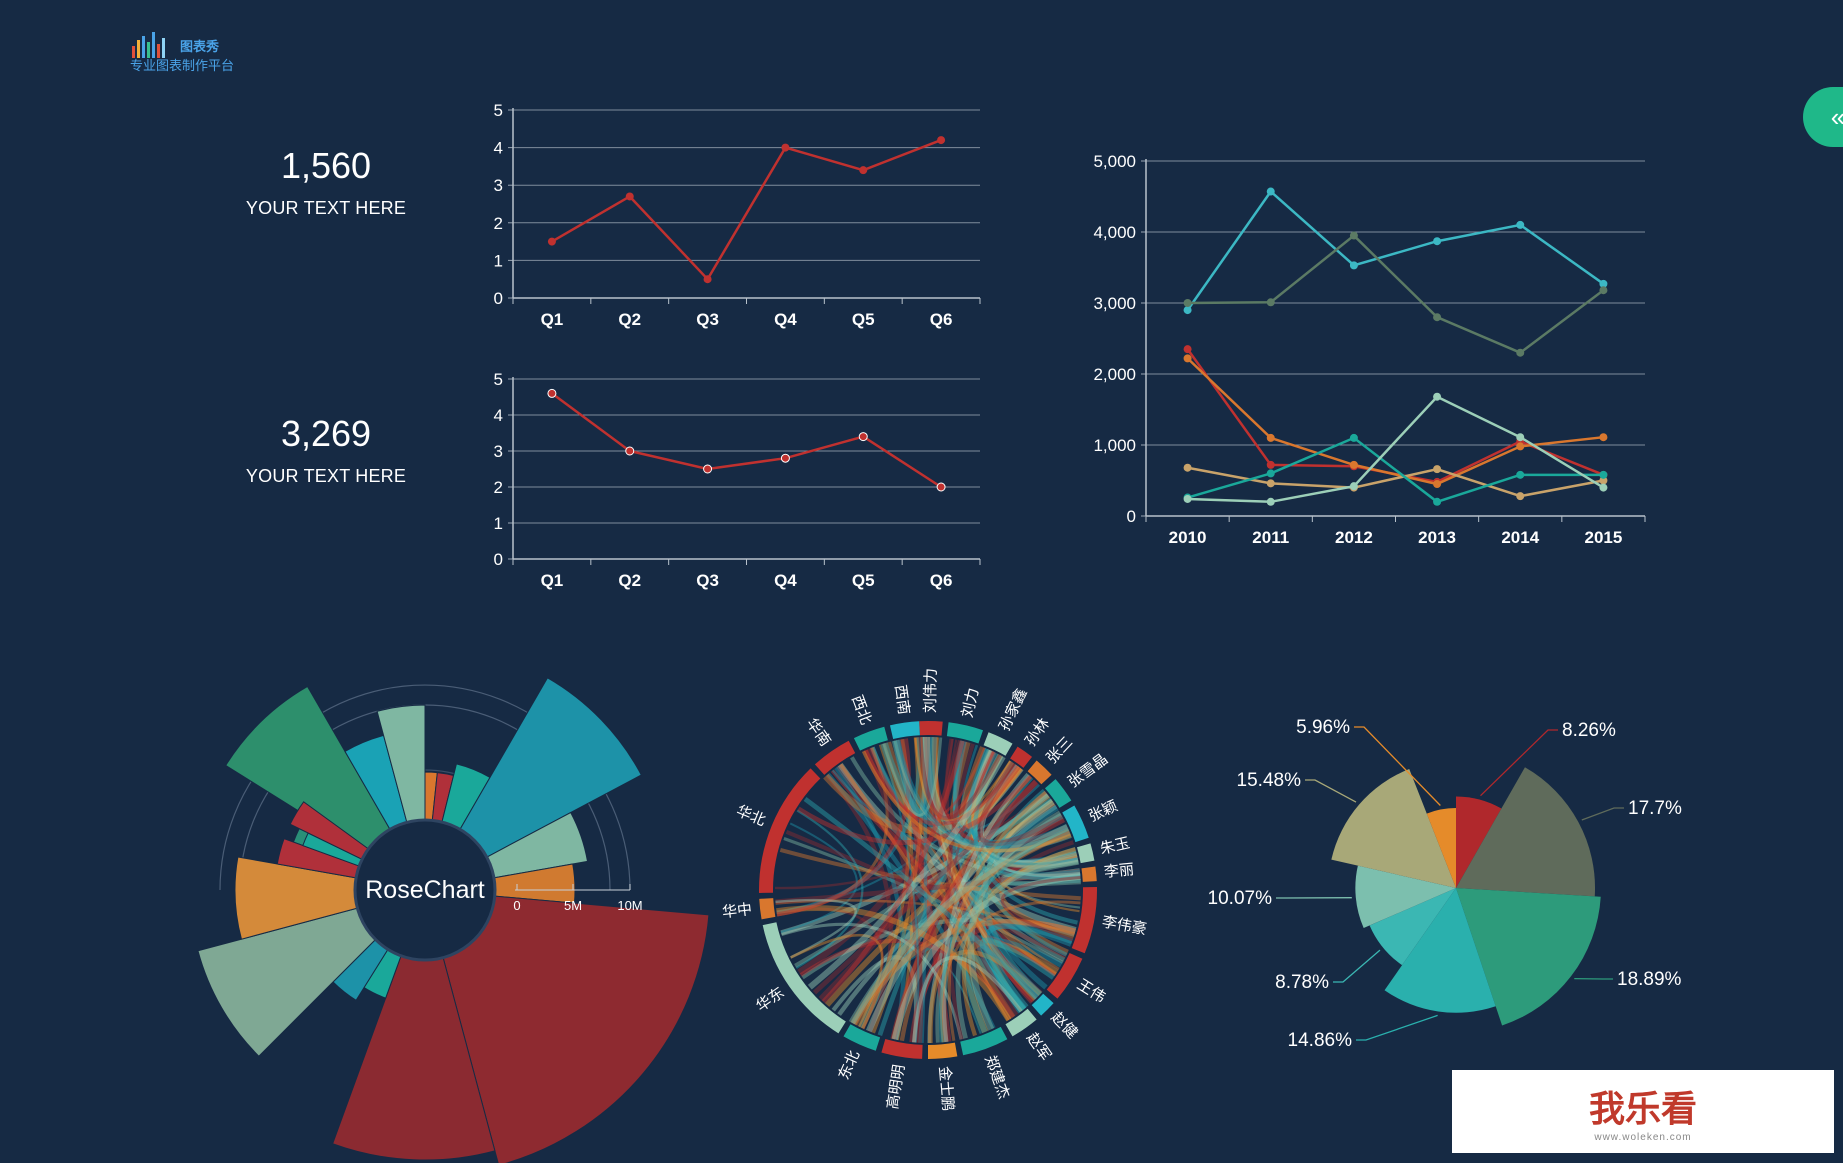 Image resolution: width=1843 pixels, height=1163 pixels. What do you see at coordinates (996, 1077) in the screenshot?
I see `chord-label: 郑建杰` at bounding box center [996, 1077].